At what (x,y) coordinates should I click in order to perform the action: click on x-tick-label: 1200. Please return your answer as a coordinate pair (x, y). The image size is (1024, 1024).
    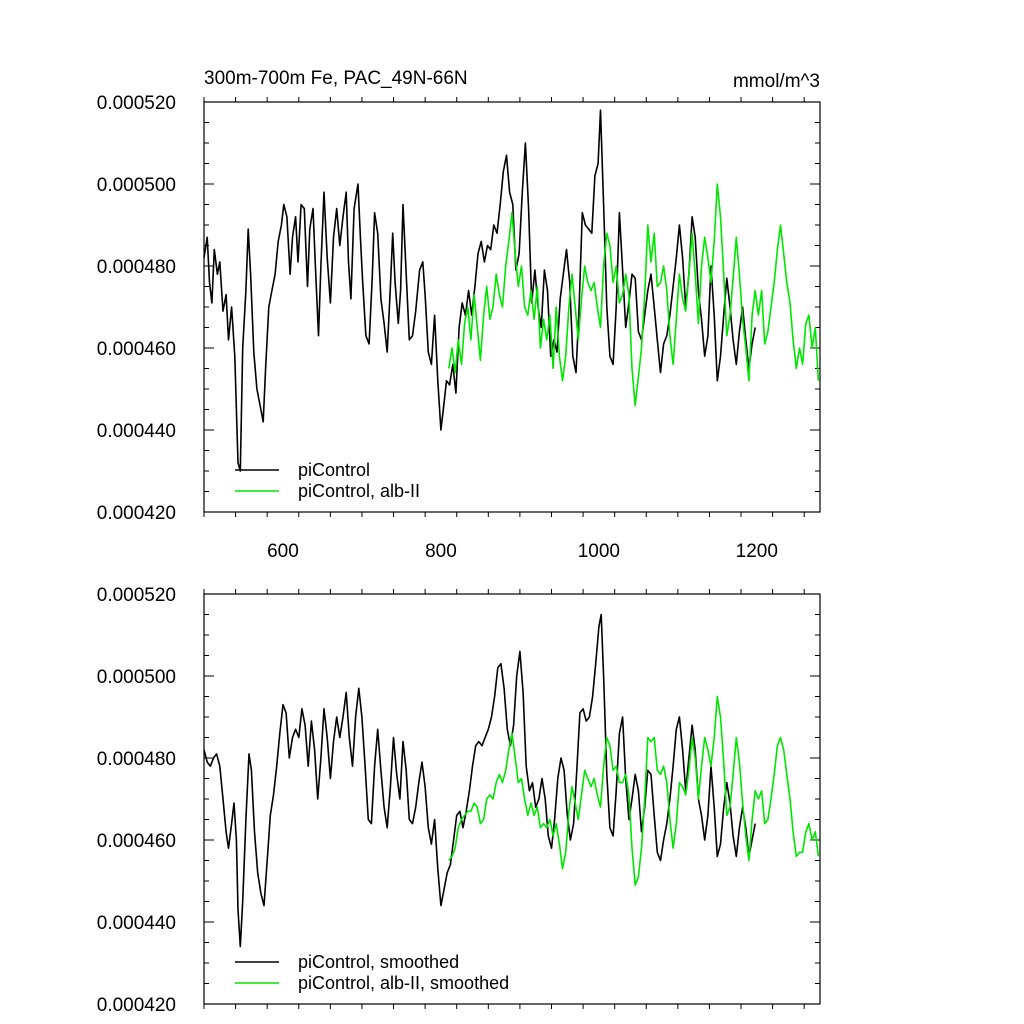
    Looking at the image, I should click on (757, 551).